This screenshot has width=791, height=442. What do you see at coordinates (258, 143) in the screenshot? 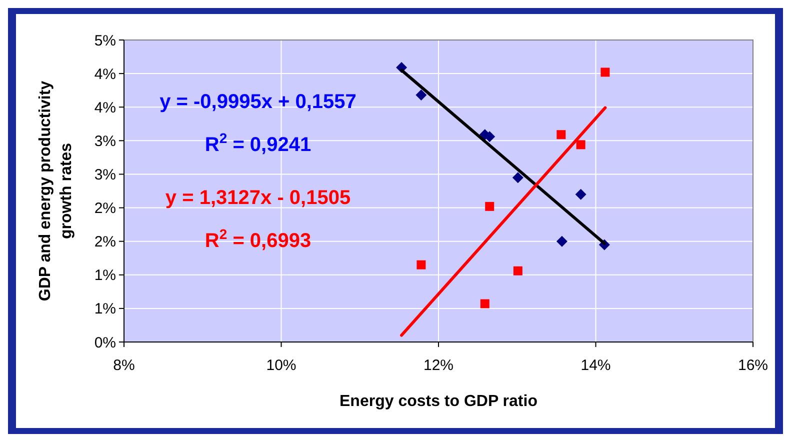
I see `annotation: R$^{2}$ = 0,9241` at bounding box center [258, 143].